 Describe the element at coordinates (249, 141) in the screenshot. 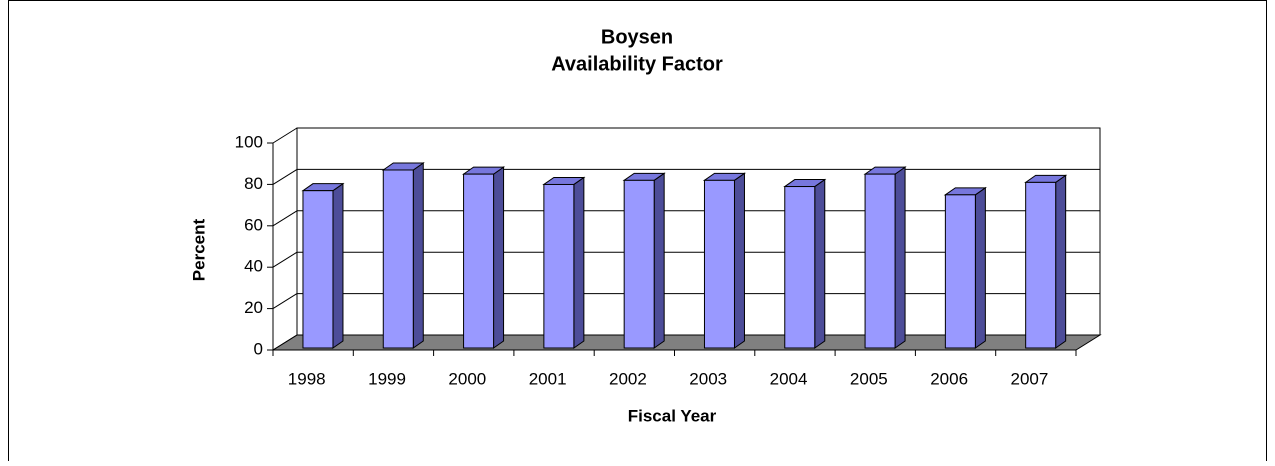

I see `y-tick-label: 100` at that location.